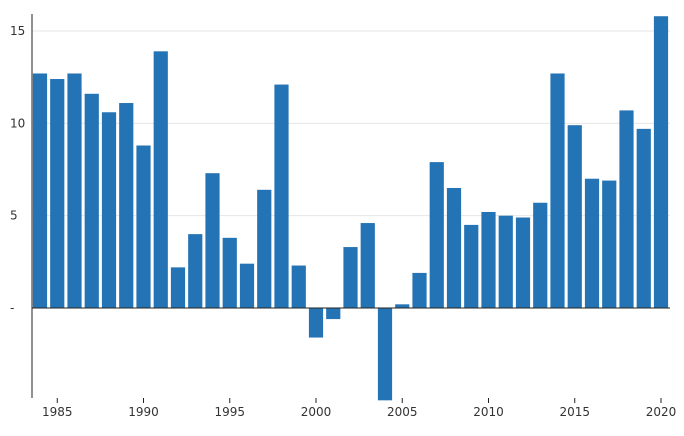 This screenshot has height=436, width=684. I want to click on bar-1998, so click(281, 196).